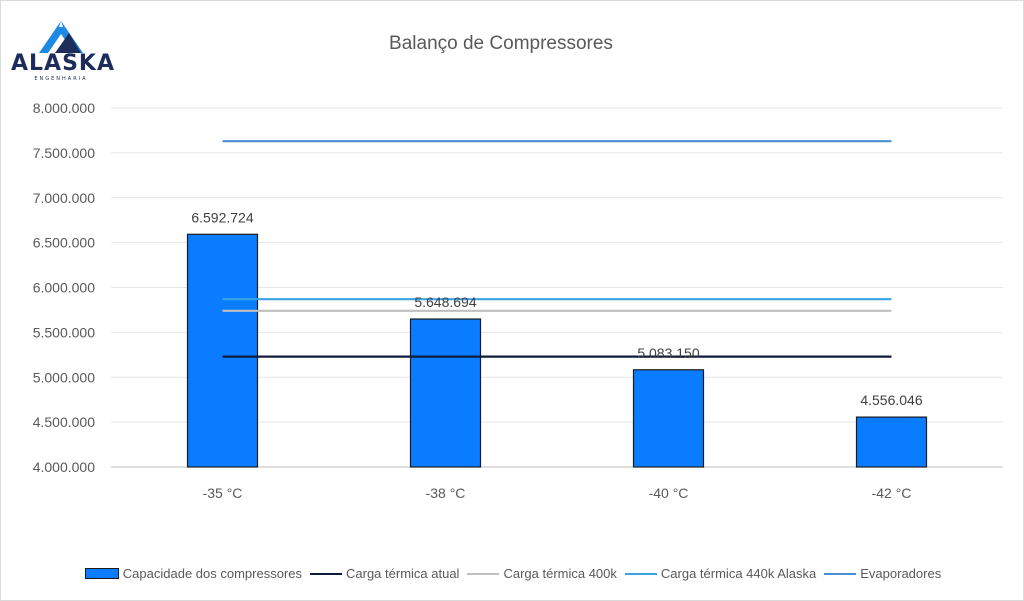 This screenshot has width=1024, height=601. Describe the element at coordinates (61, 37) in the screenshot. I see `mountain-logo-icon` at that location.